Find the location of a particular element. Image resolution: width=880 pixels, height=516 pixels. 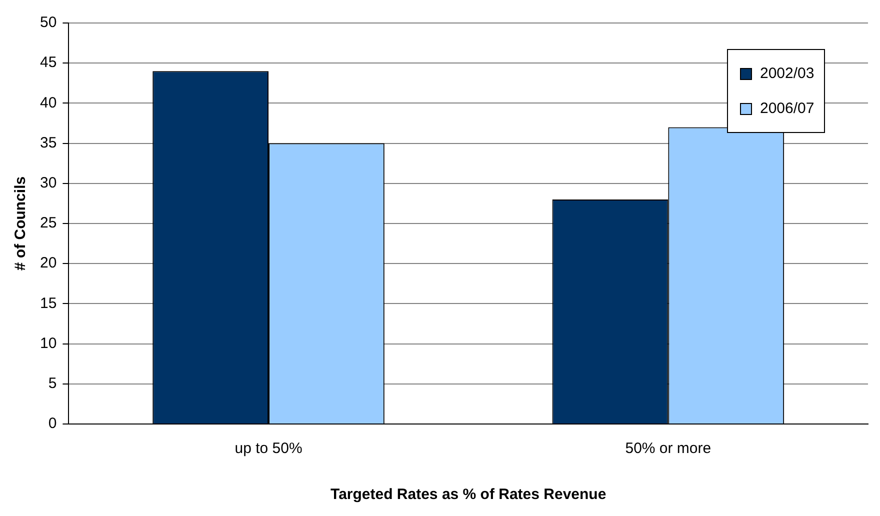

y-tick-label: 50 is located at coordinates (48, 23).